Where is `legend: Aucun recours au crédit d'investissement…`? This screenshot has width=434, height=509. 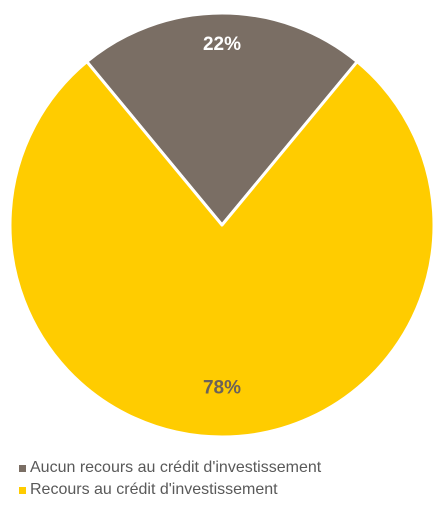
legend: Aucun recours au crédit d'investissement… is located at coordinates (224, 479).